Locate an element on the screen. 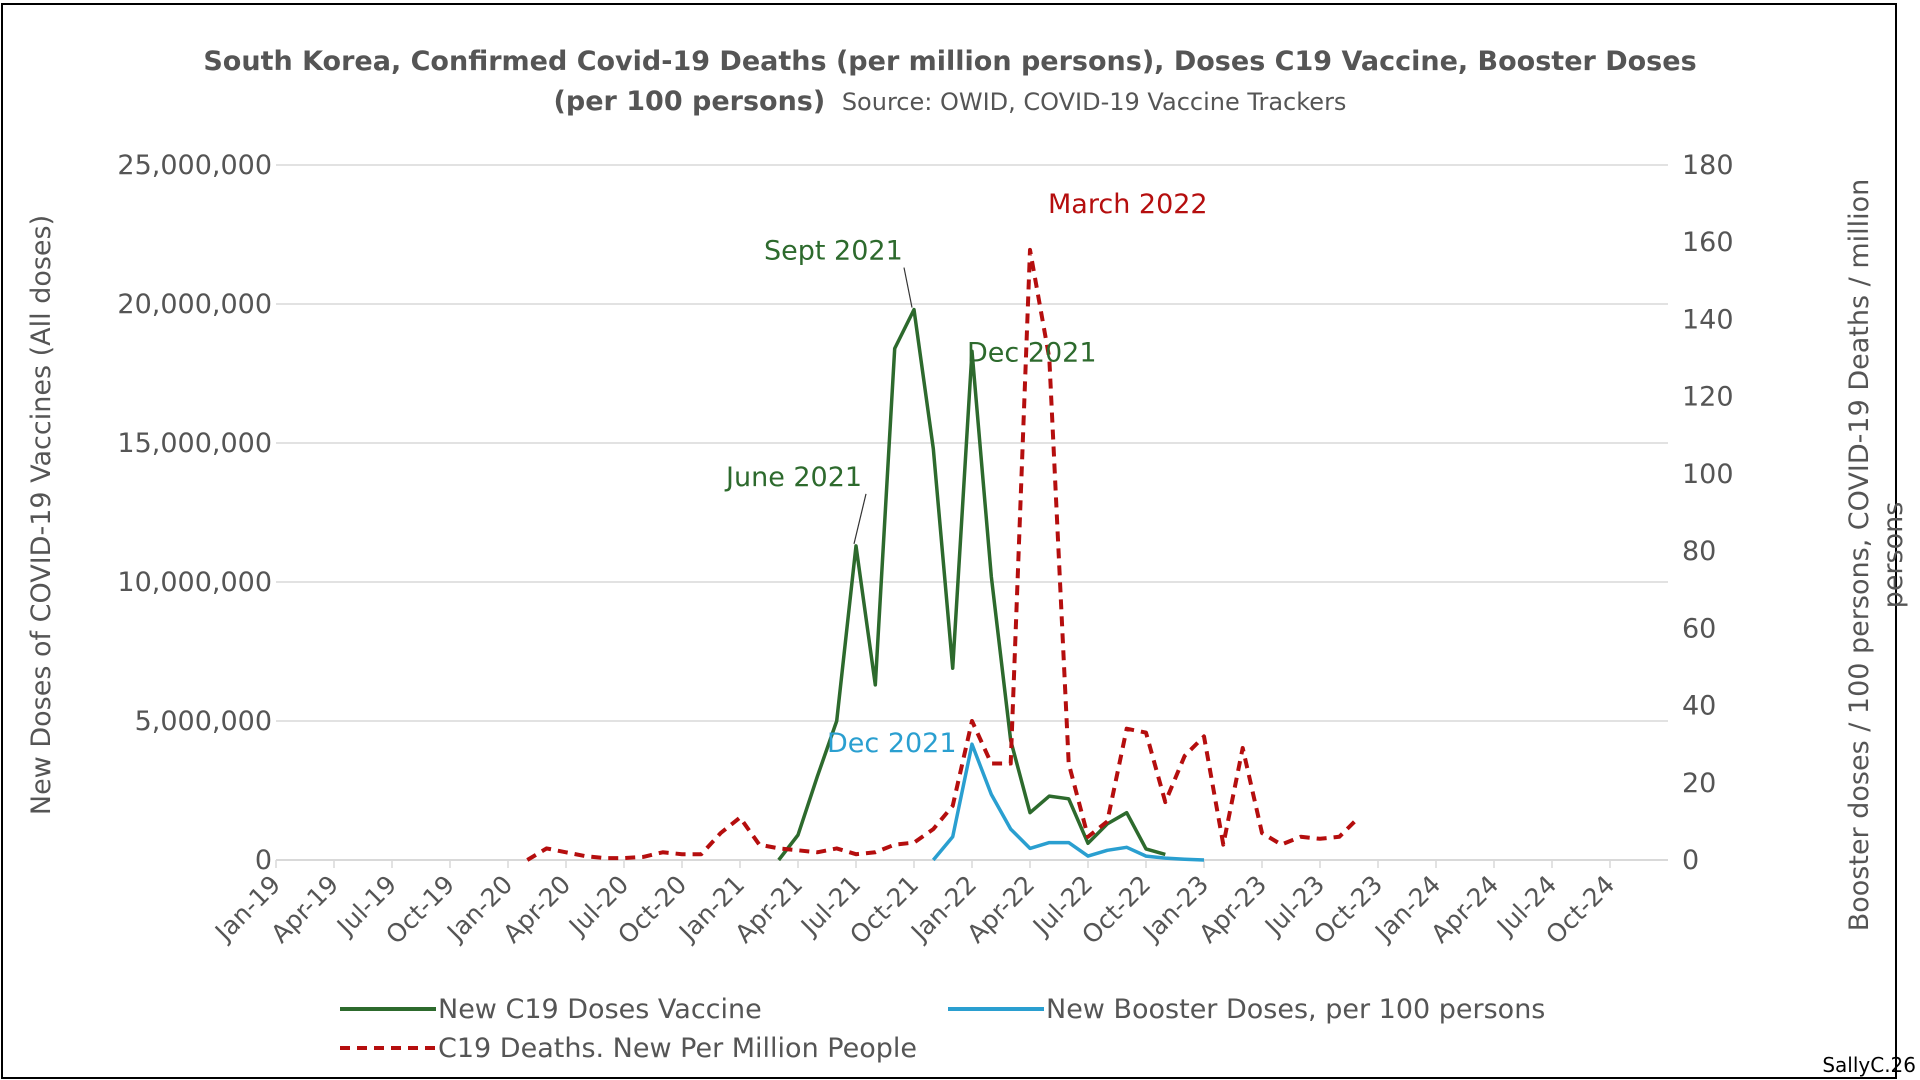  chart-title-bold-part: (per 100 persons) is located at coordinates (690, 101).